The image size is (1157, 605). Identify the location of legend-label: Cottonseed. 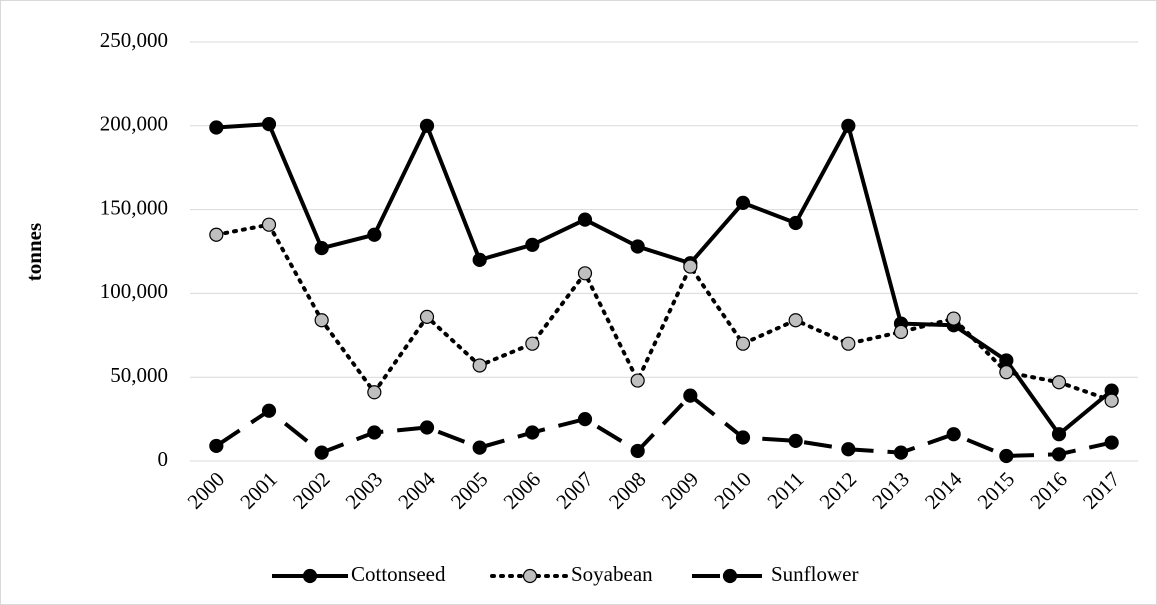
(398, 574).